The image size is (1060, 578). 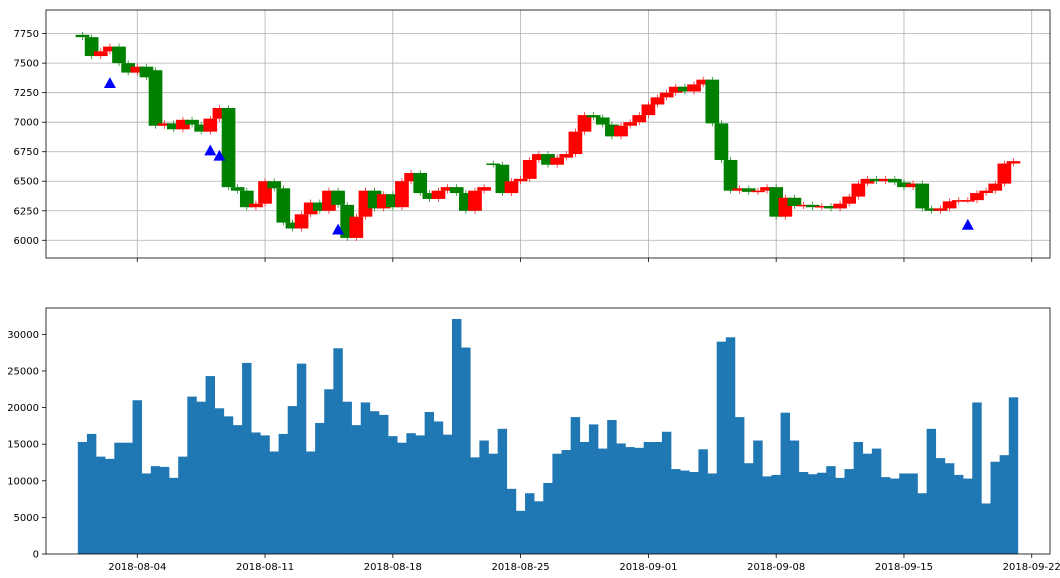 What do you see at coordinates (137, 567) in the screenshot?
I see `volume-x-tick-label: 2018-08-04` at bounding box center [137, 567].